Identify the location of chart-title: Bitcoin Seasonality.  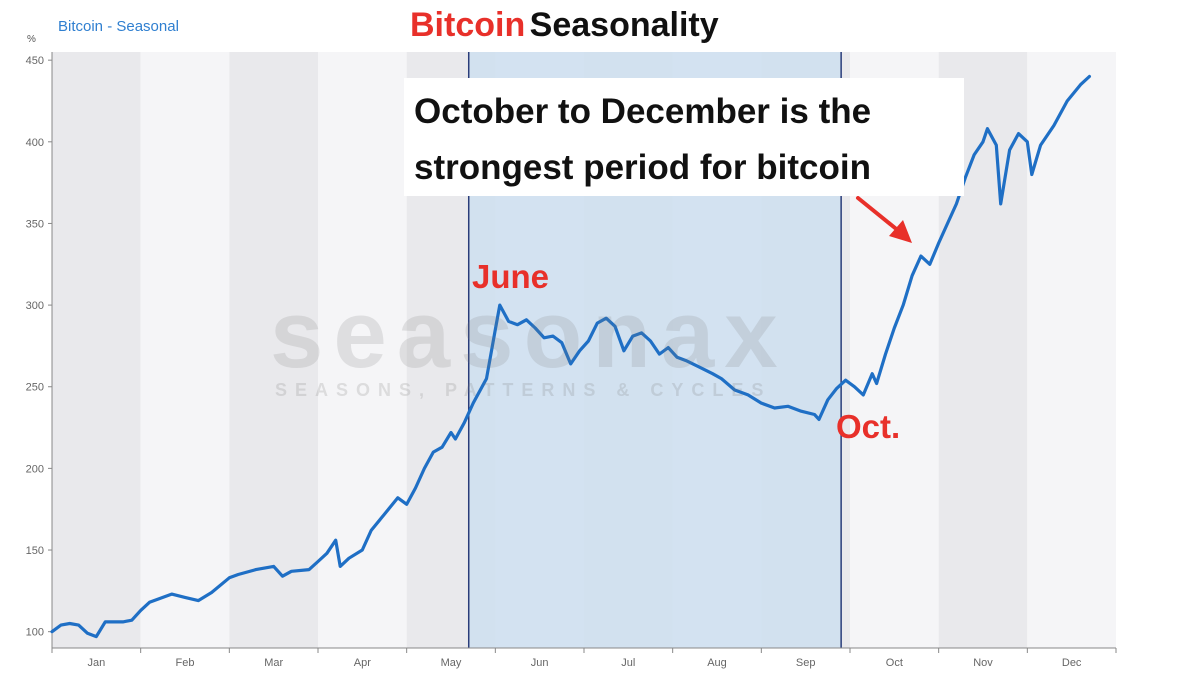
(564, 25).